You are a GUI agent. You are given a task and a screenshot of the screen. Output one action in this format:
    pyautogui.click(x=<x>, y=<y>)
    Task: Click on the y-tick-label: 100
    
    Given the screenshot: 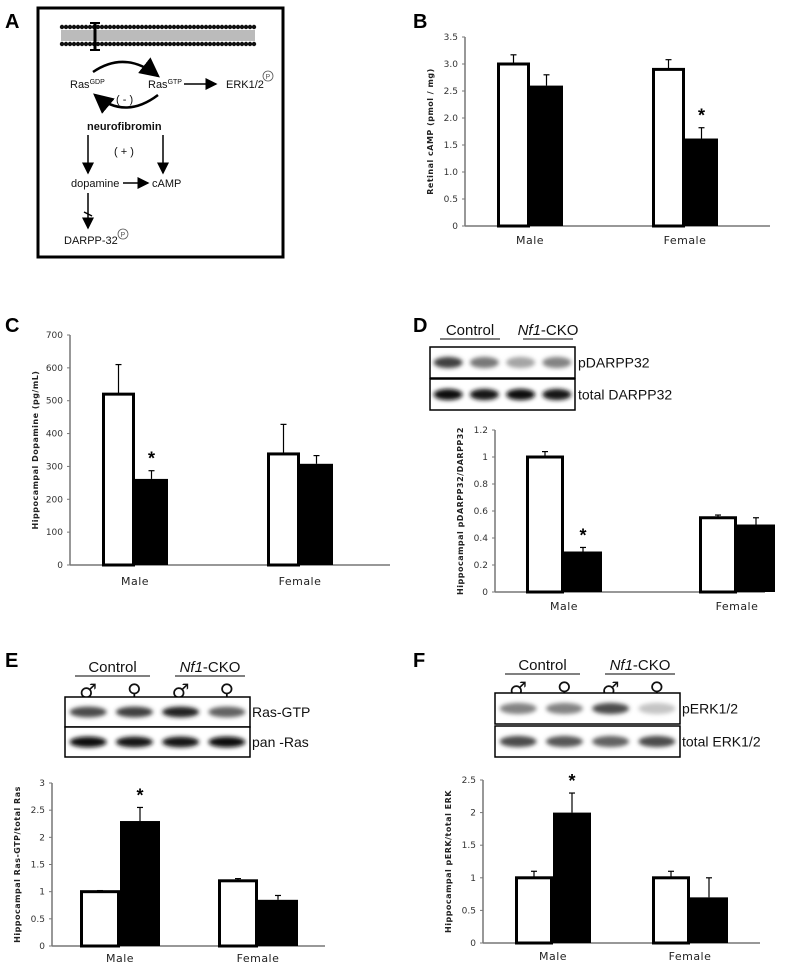 What is the action you would take?
    pyautogui.click(x=54, y=533)
    